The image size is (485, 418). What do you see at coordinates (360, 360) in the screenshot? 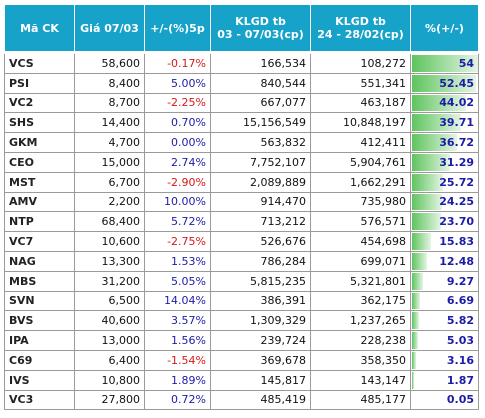
I see `cell: 358,350` at bounding box center [360, 360].